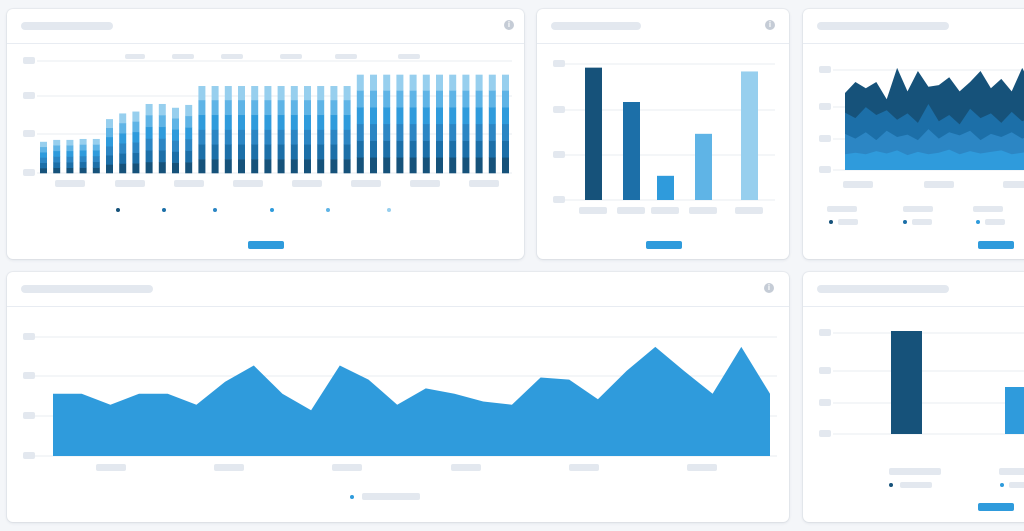  Describe the element at coordinates (346, 56) in the screenshot. I see `series-label` at that location.